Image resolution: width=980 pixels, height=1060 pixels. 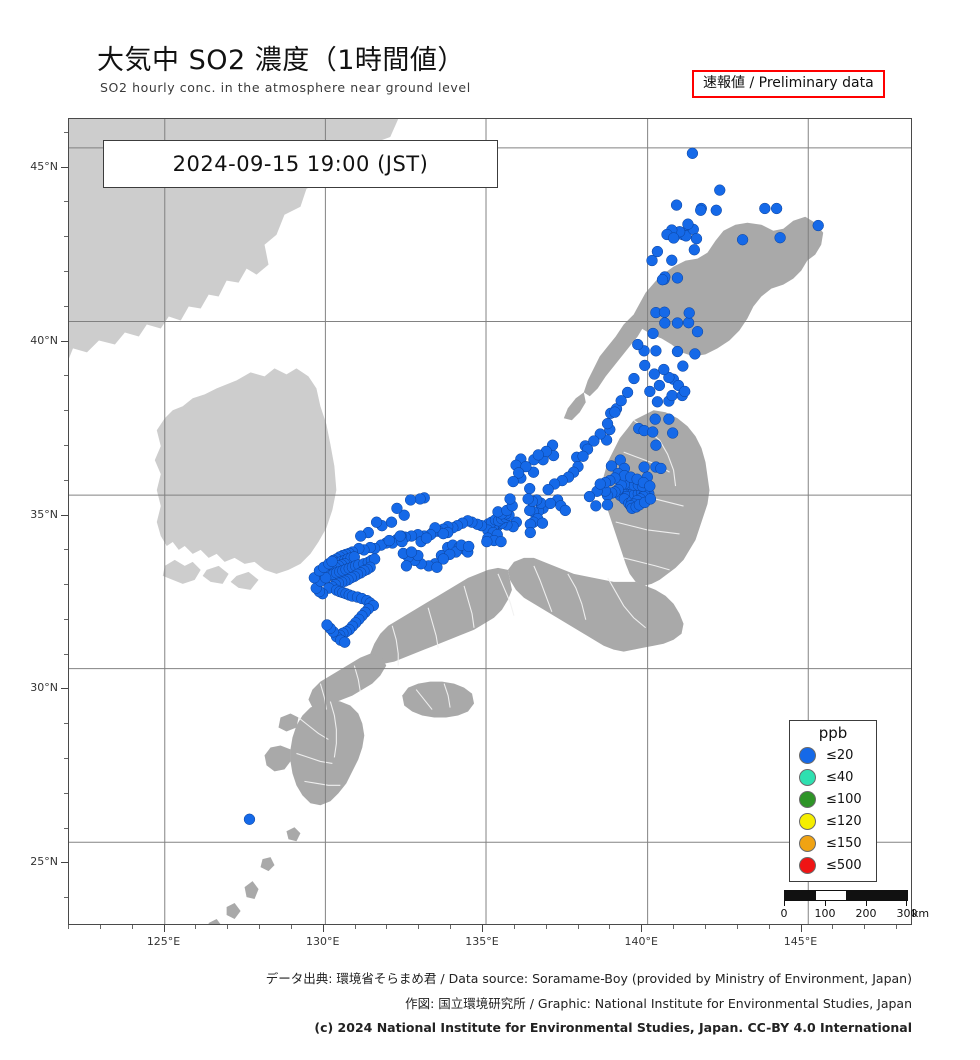 What do you see at coordinates (846, 903) in the screenshot?
I see `scale-bar-ticks` at bounding box center [846, 903].